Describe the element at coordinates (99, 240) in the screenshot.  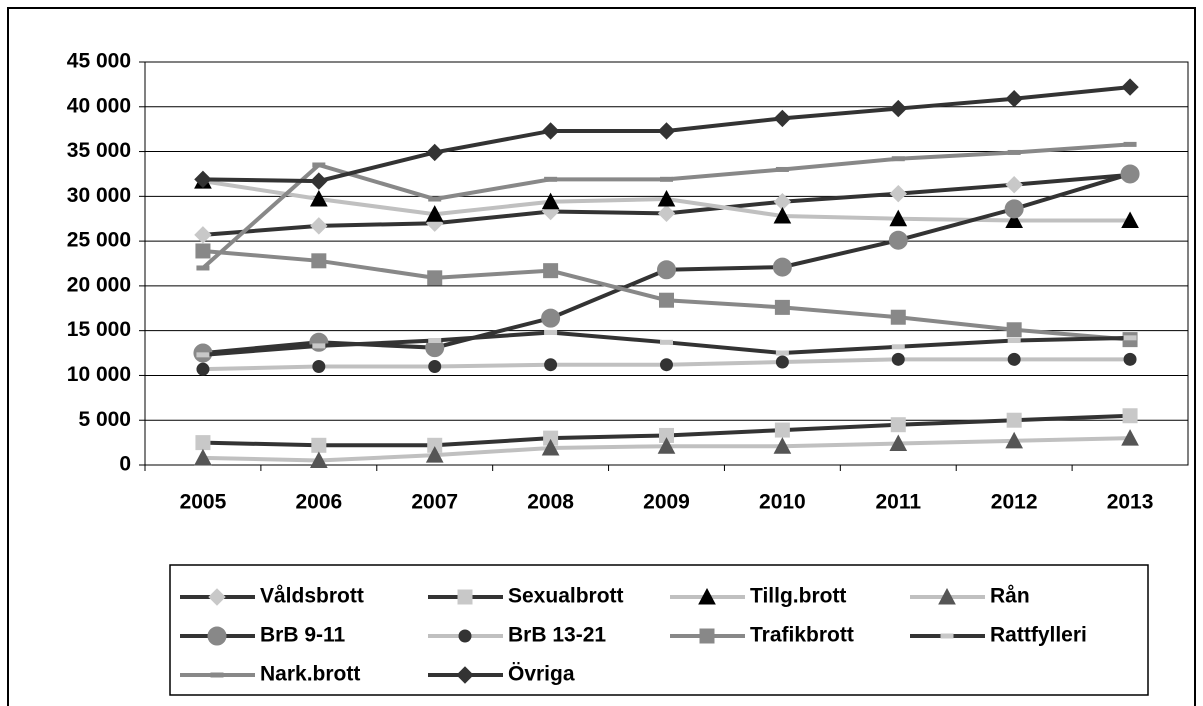
I see `y-tick-label: 25 000` at that location.